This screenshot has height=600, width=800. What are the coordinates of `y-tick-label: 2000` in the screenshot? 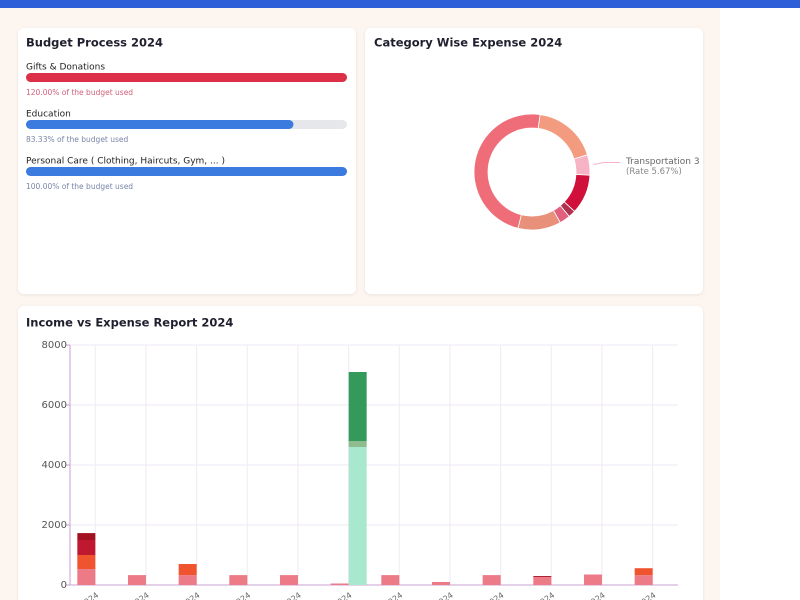 It's located at (54, 525).